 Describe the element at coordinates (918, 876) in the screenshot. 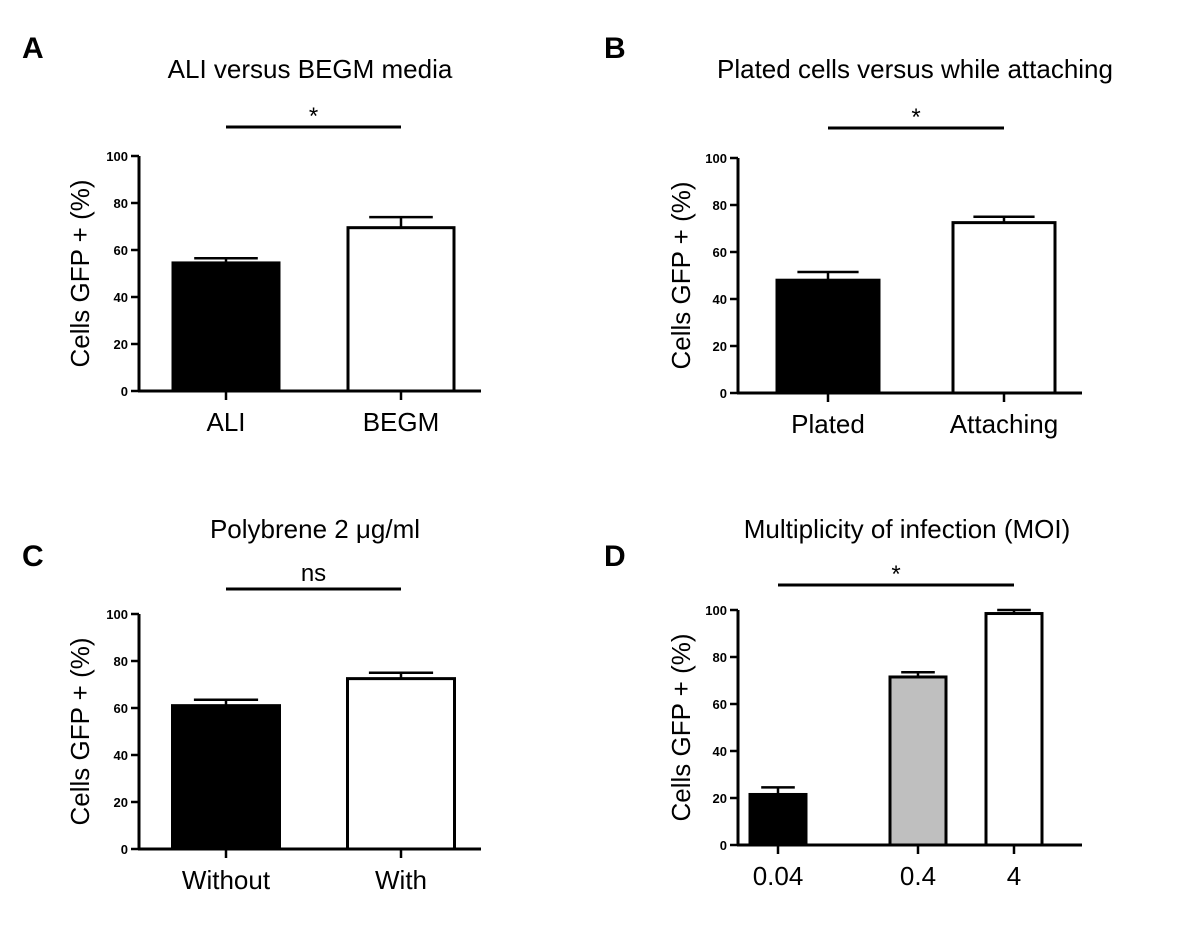

I see `category-label: 0.4` at that location.